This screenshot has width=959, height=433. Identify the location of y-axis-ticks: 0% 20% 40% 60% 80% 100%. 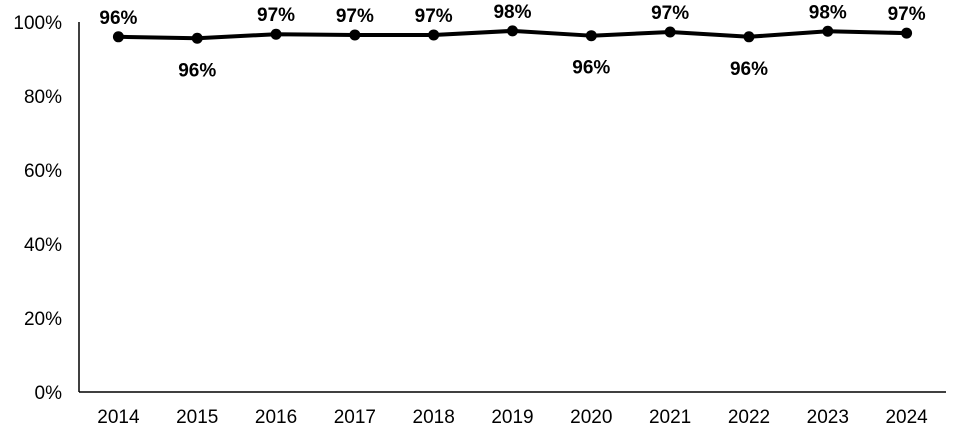
(37, 208).